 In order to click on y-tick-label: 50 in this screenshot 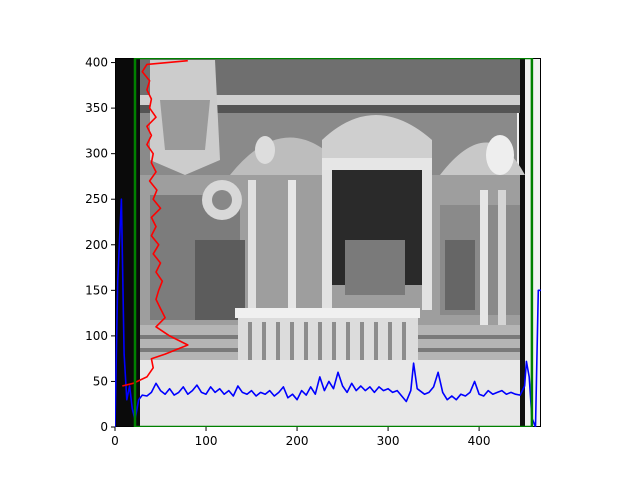, I will do `click(100, 381)`.